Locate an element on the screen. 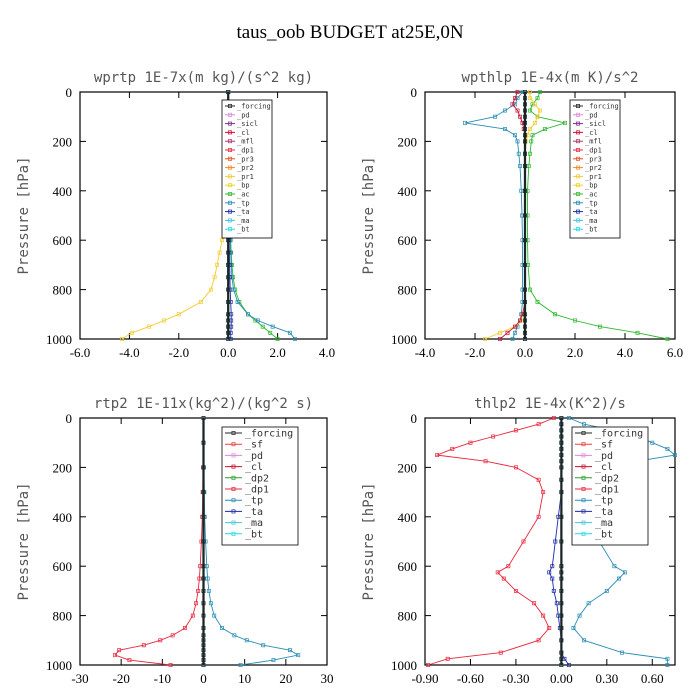  panel-3-series-dp1-point is located at coordinates (185, 627).